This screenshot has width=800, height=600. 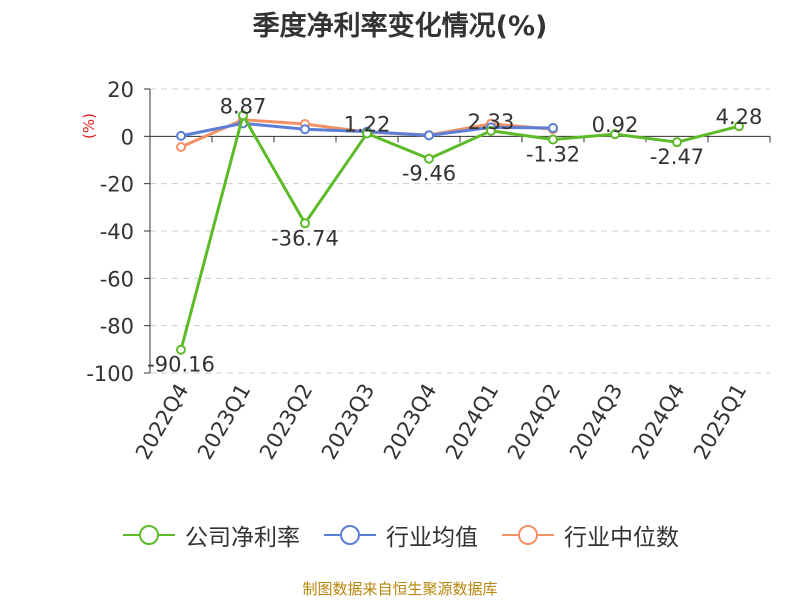 I want to click on legend-label-industry-median: 行业中位数, so click(x=621, y=538).